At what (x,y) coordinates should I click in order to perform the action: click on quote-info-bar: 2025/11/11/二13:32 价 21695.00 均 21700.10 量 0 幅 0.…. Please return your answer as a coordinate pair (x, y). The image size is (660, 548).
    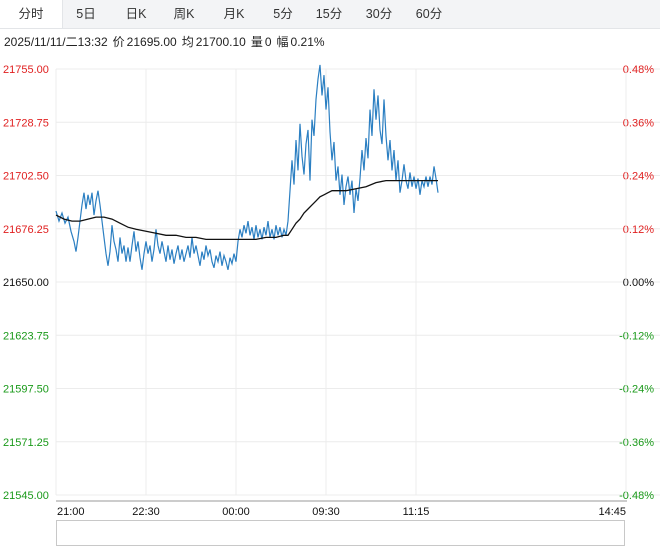
    Looking at the image, I should click on (167, 42).